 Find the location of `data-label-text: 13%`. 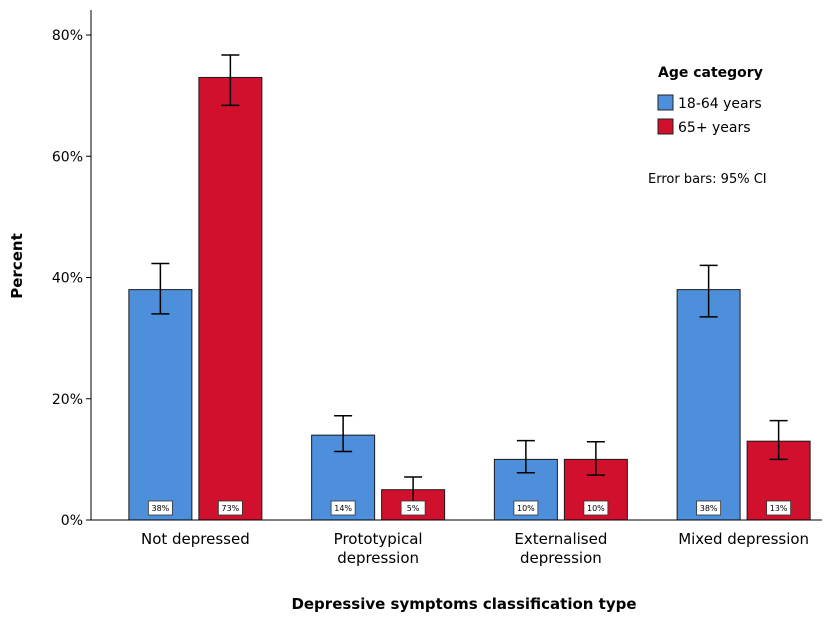

data-label-text: 13% is located at coordinates (779, 508).